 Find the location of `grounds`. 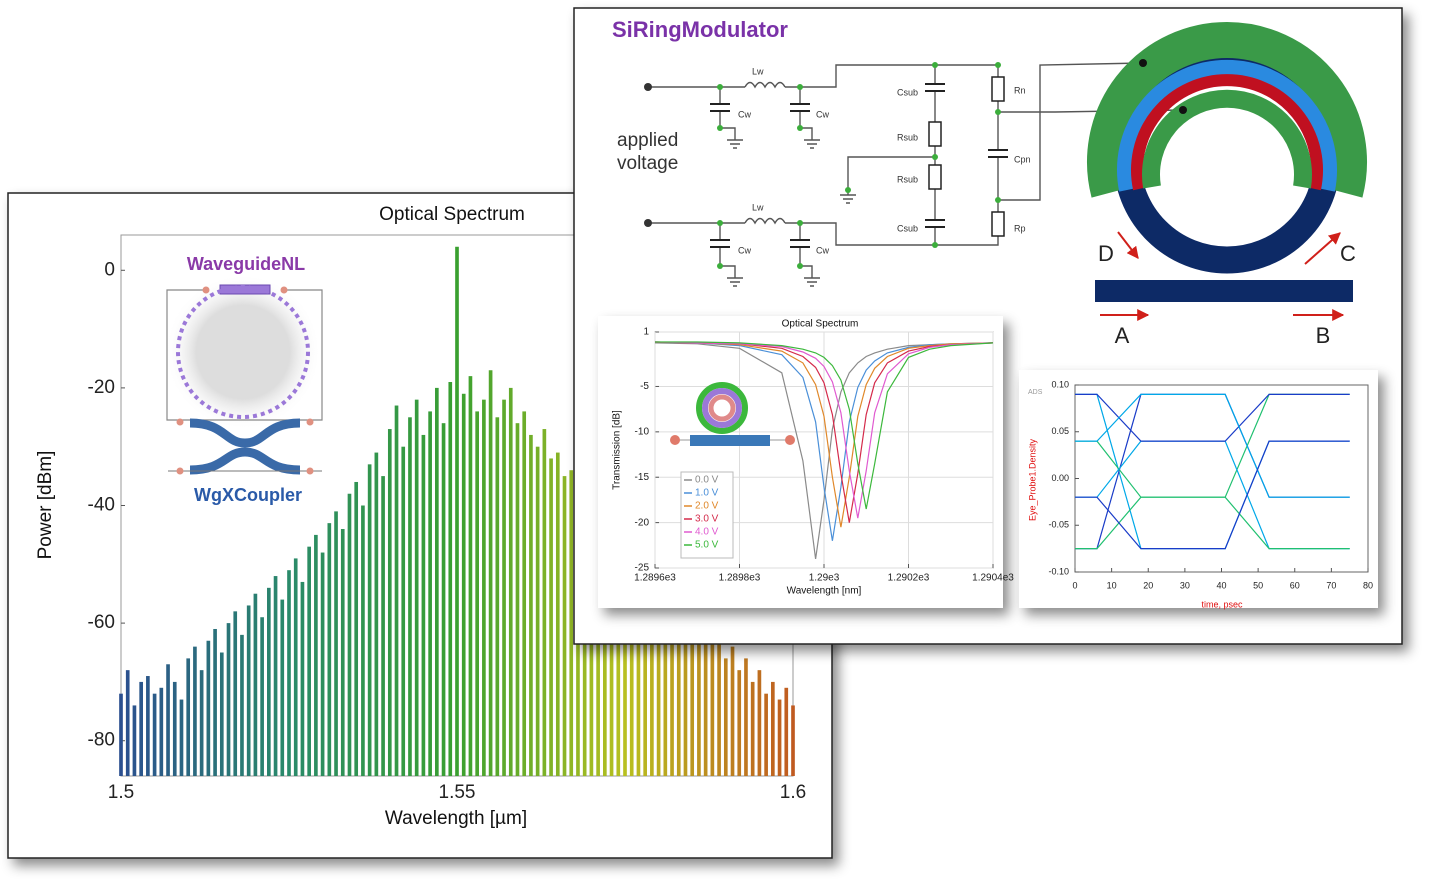

grounds is located at coordinates (791, 213).